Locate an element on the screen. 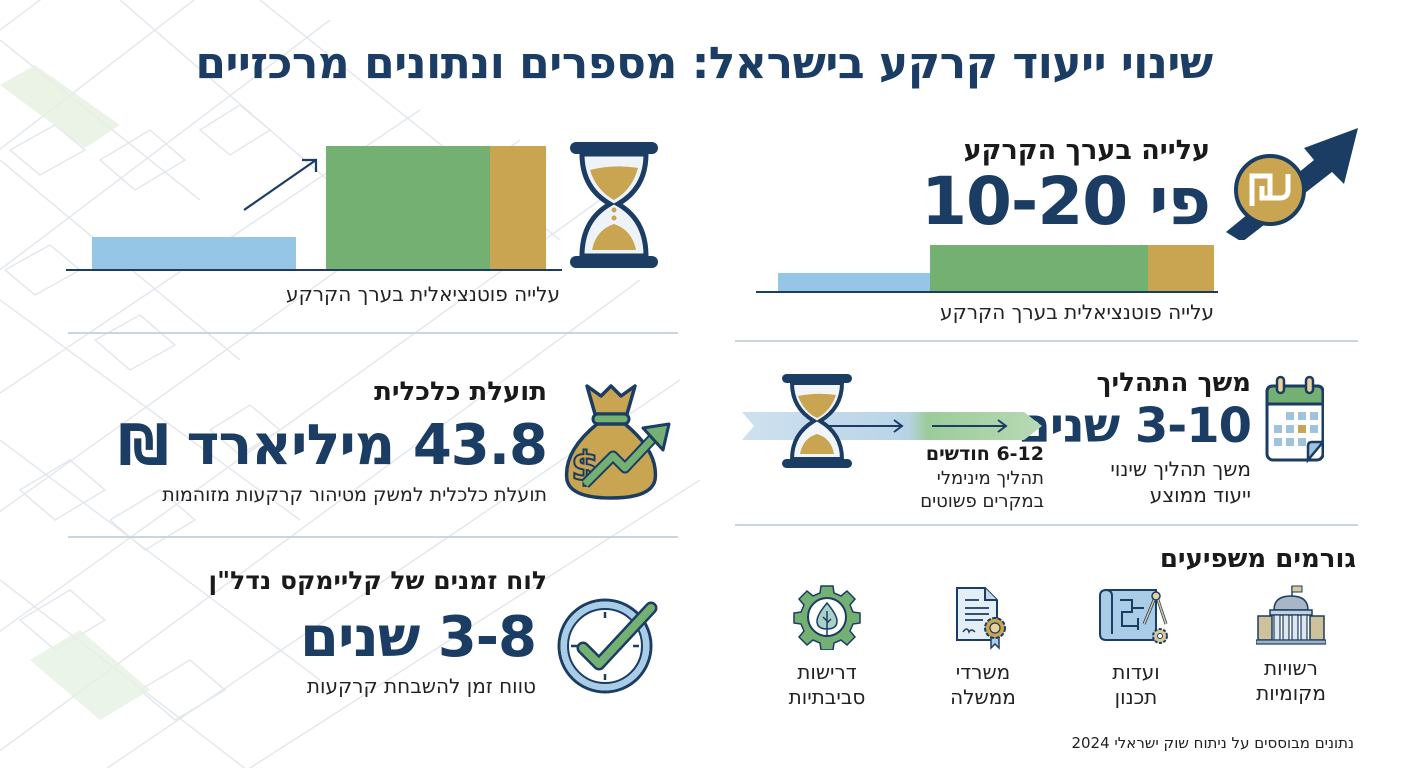 The image size is (1408, 768). caption-line: משך תהליך שינוי is located at coordinates (1180, 469).